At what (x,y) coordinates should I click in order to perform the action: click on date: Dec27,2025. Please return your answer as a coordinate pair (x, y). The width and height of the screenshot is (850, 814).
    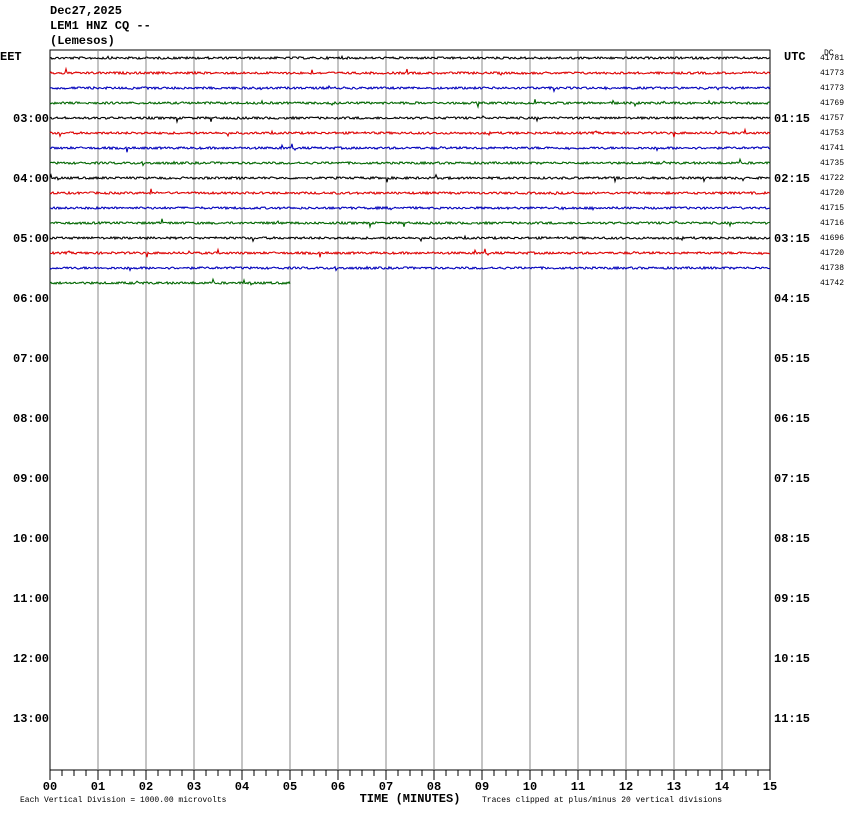
    Looking at the image, I should click on (86, 11).